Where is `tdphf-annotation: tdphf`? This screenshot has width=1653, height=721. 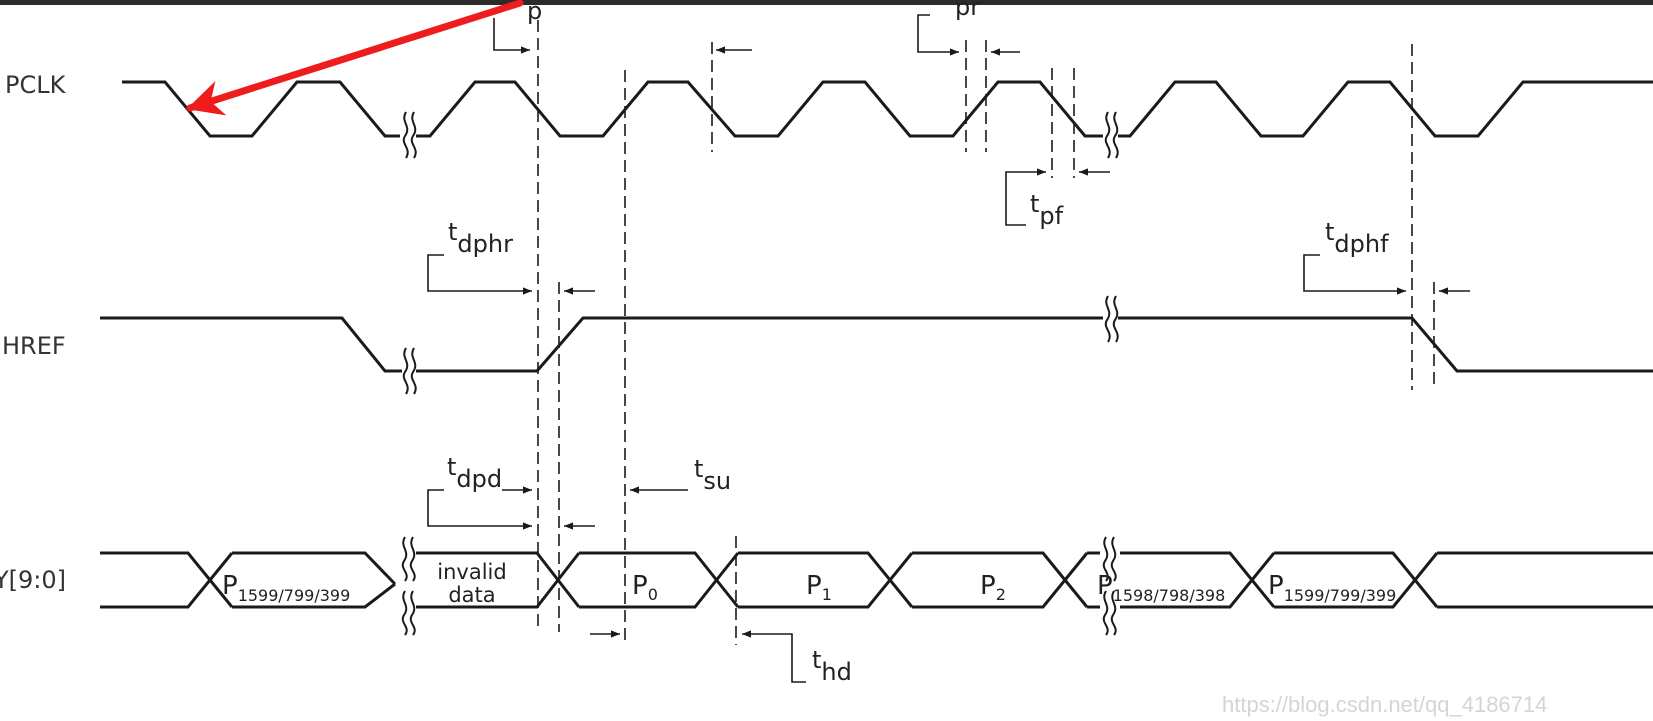 tdphf-annotation: tdphf is located at coordinates (1386, 256).